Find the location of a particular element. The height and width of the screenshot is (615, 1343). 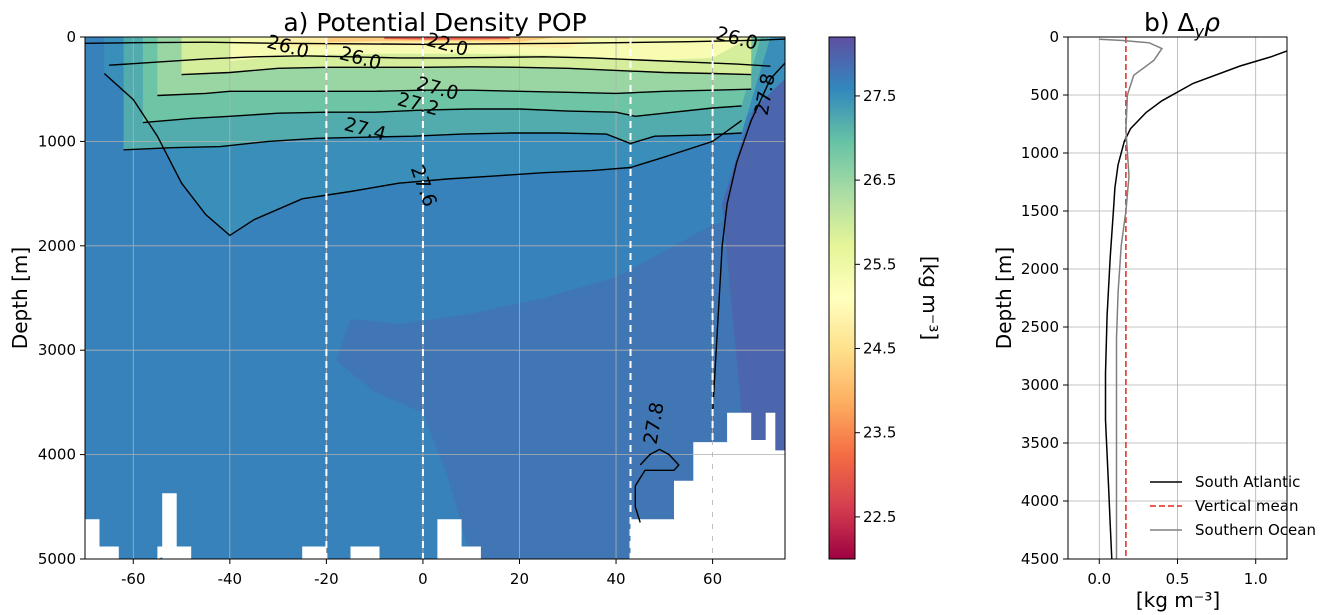

x-tick-label: -20 is located at coordinates (326, 579).